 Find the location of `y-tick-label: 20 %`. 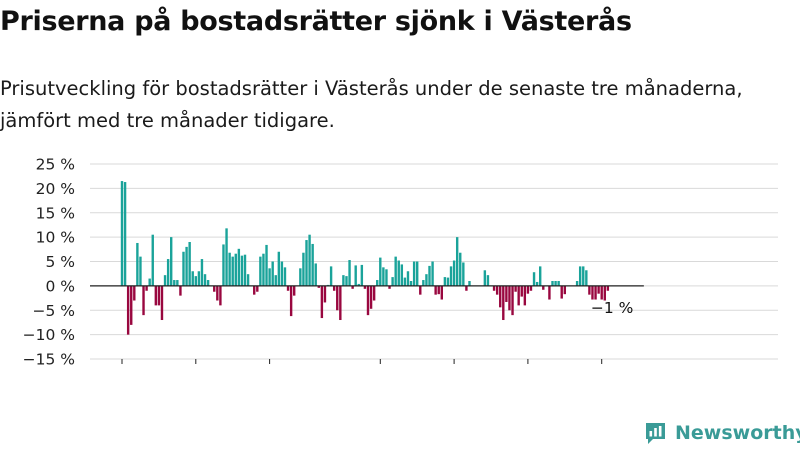

y-tick-label: 20 % is located at coordinates (55, 189).